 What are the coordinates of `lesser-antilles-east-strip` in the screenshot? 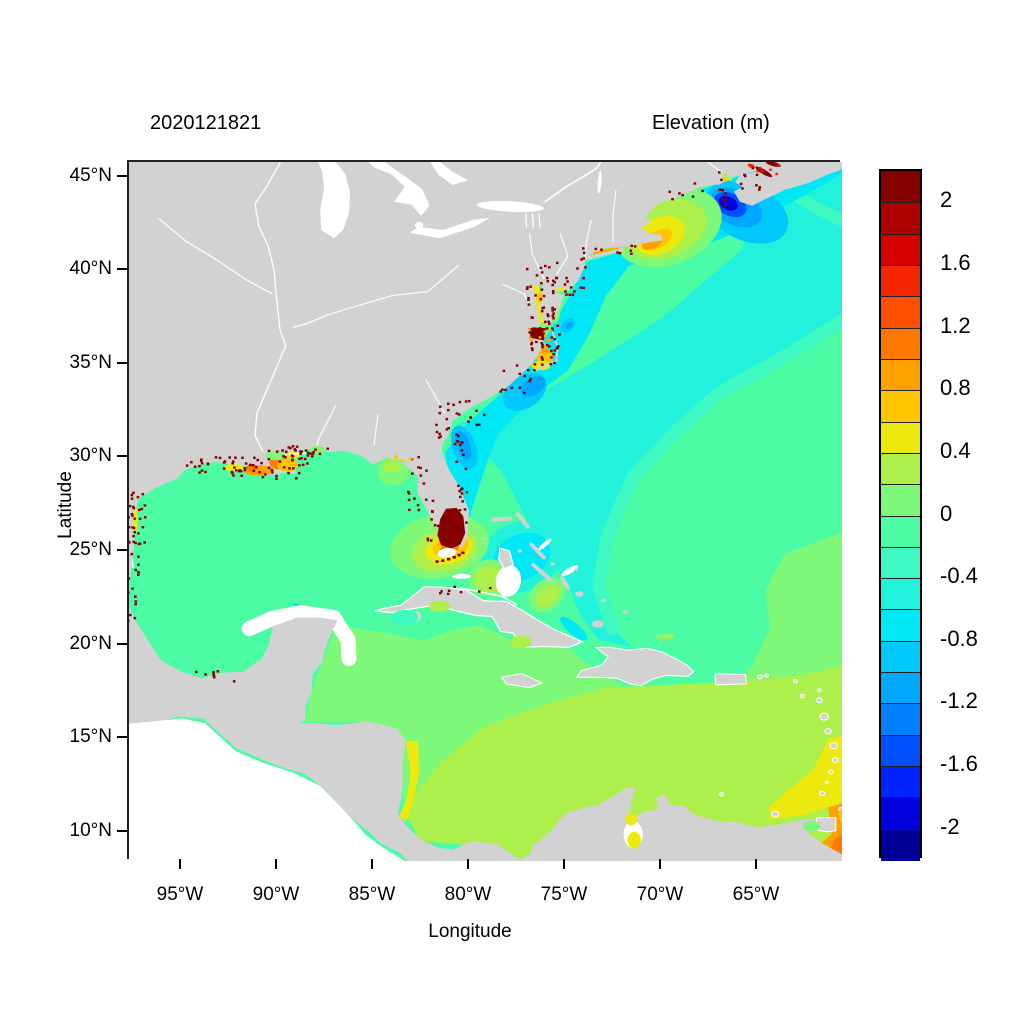 It's located at (805, 777).